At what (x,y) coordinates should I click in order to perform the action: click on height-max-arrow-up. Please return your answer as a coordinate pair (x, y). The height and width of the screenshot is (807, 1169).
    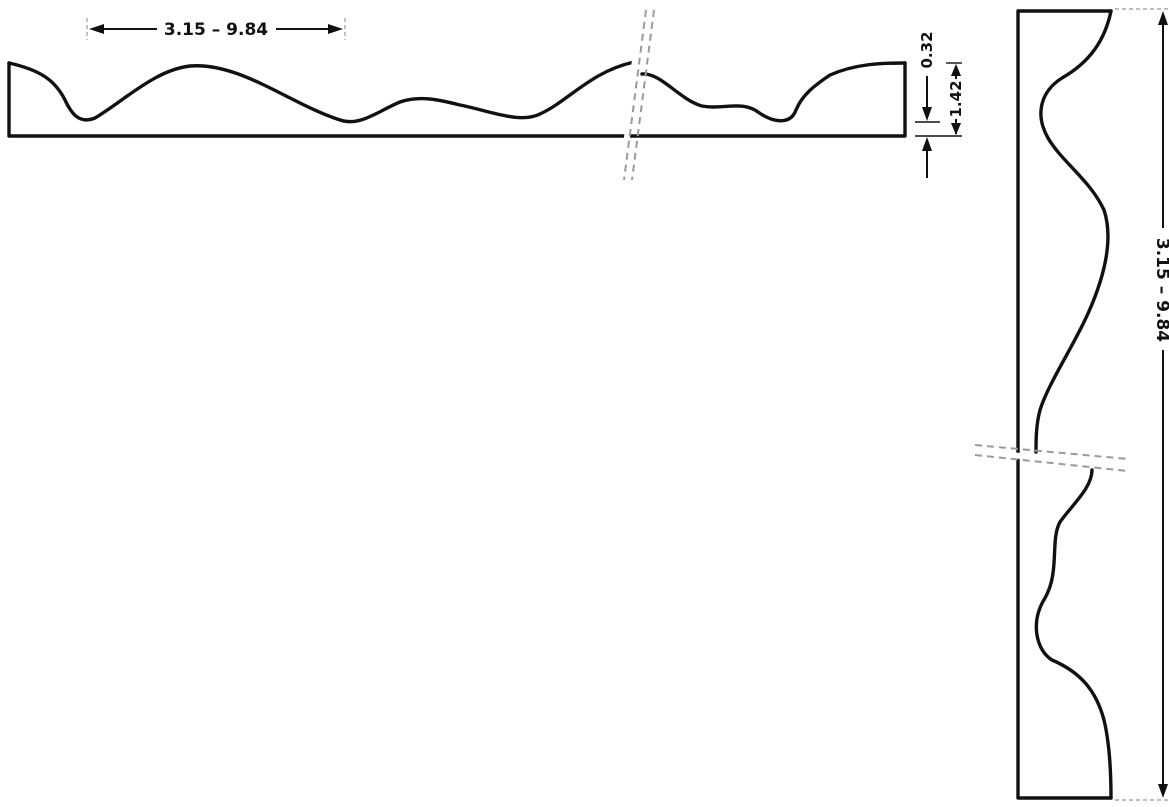
    Looking at the image, I should click on (956, 70).